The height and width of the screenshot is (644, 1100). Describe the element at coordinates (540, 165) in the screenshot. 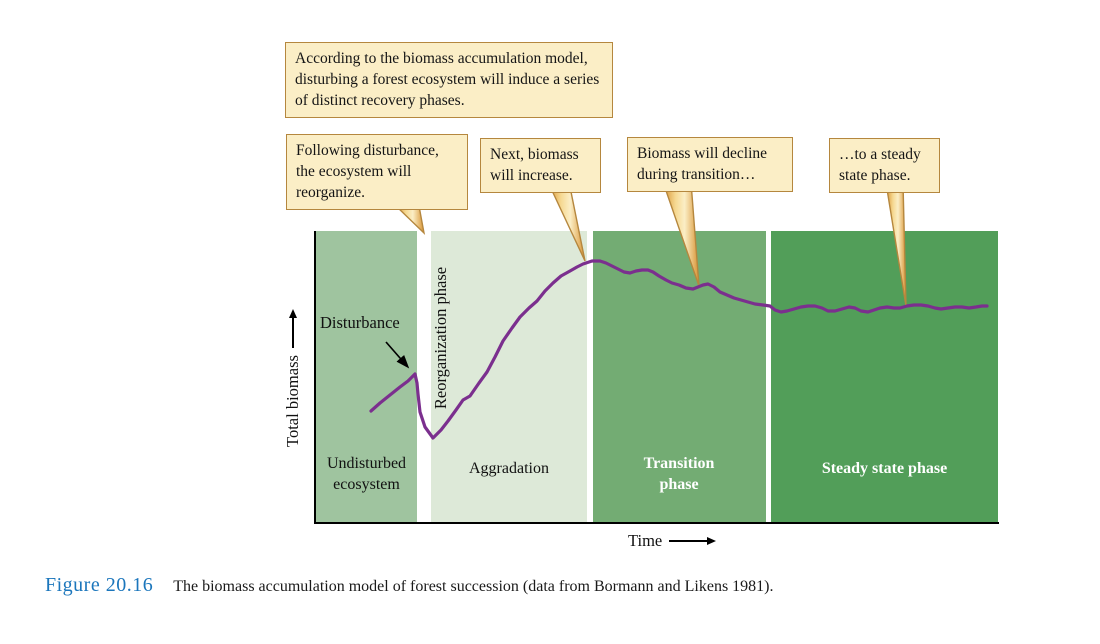

I see `callout-increase: Next, biomass will increase.` at that location.